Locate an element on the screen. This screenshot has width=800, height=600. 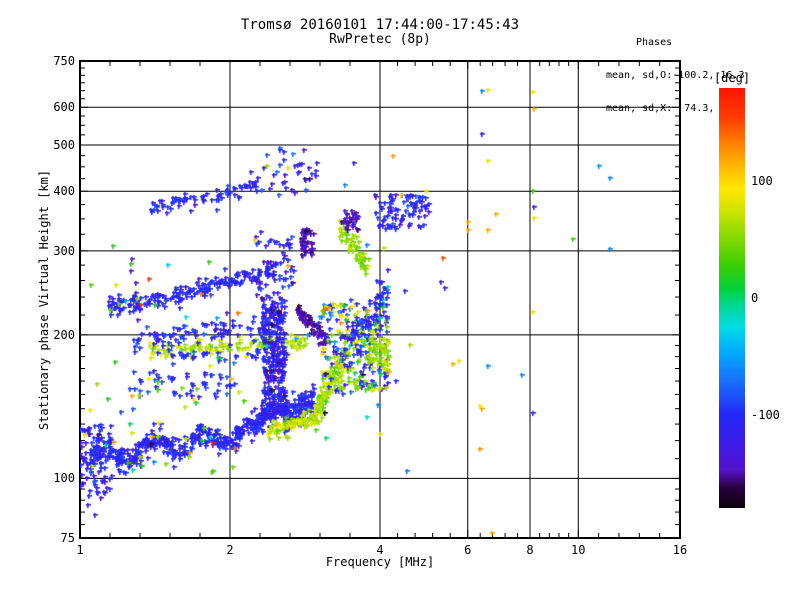
colorbar-gradient is located at coordinates (732, 298).